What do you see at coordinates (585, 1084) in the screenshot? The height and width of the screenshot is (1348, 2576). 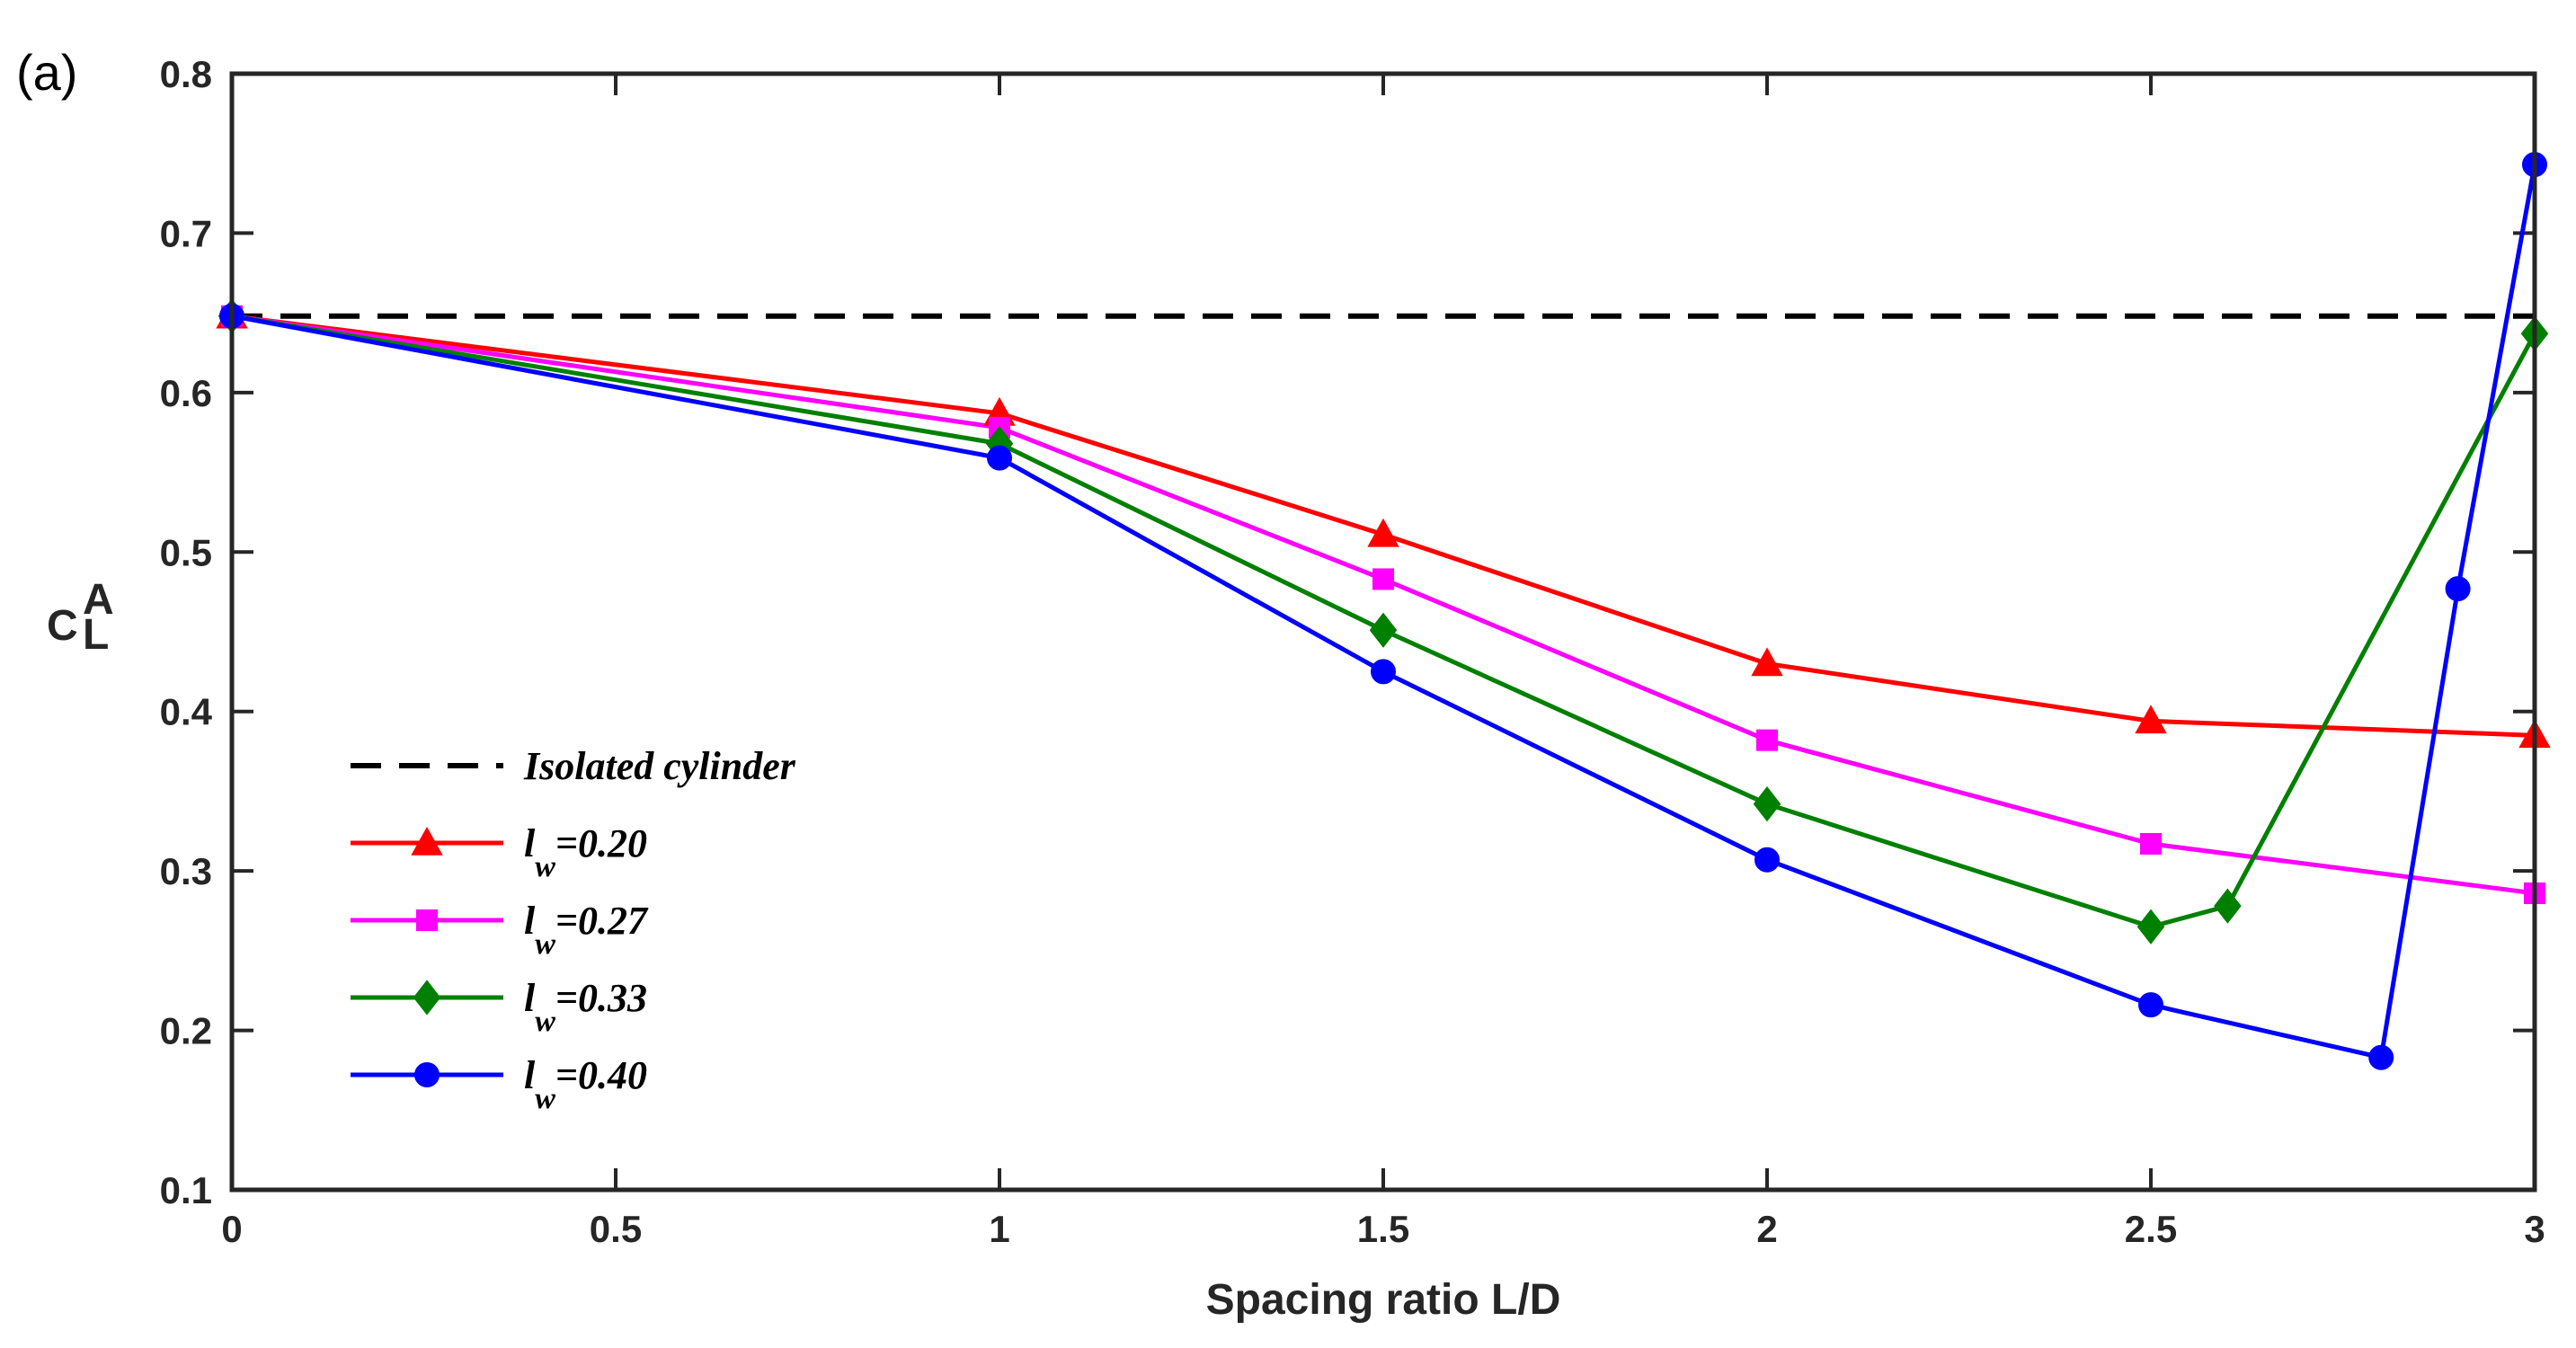 I see `legend-label-3: lw=0.40` at bounding box center [585, 1084].